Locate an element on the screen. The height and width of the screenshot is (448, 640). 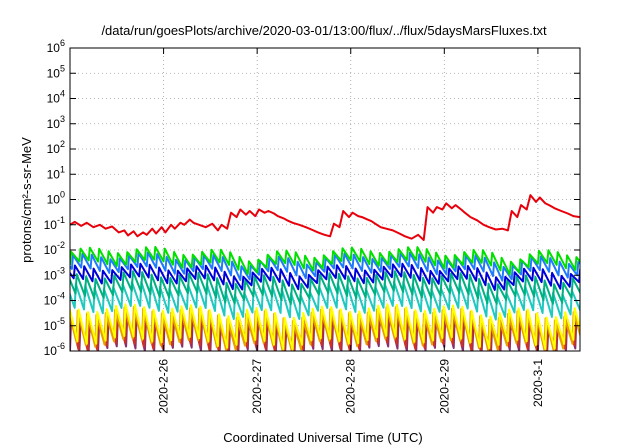
y-tick-label: 10⁵ is located at coordinates (56, 71).